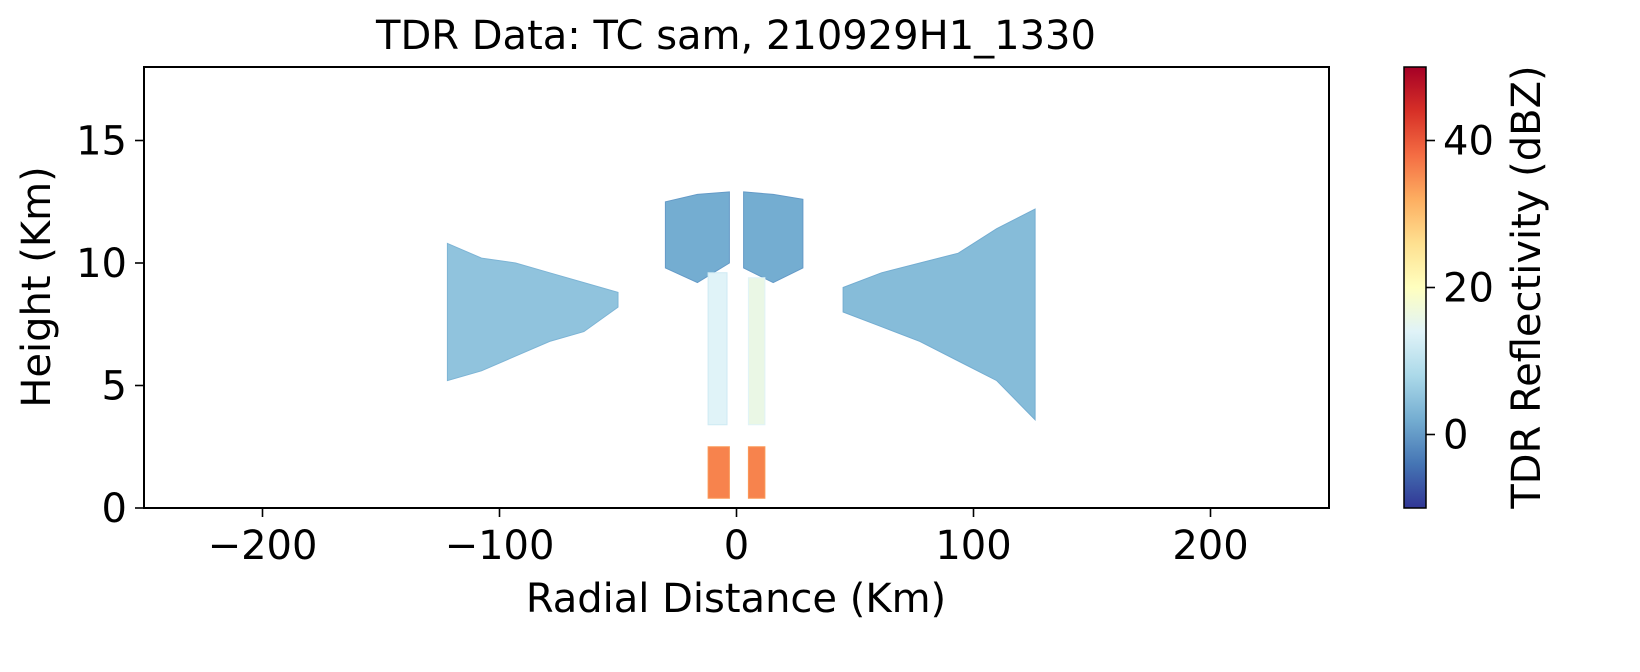  What do you see at coordinates (500, 546) in the screenshot?
I see `x-tick-label: −100` at bounding box center [500, 546].